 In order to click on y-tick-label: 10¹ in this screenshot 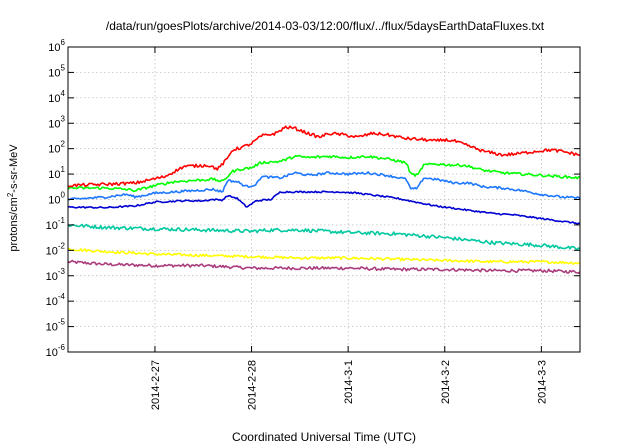, I will do `click(56, 173)`.